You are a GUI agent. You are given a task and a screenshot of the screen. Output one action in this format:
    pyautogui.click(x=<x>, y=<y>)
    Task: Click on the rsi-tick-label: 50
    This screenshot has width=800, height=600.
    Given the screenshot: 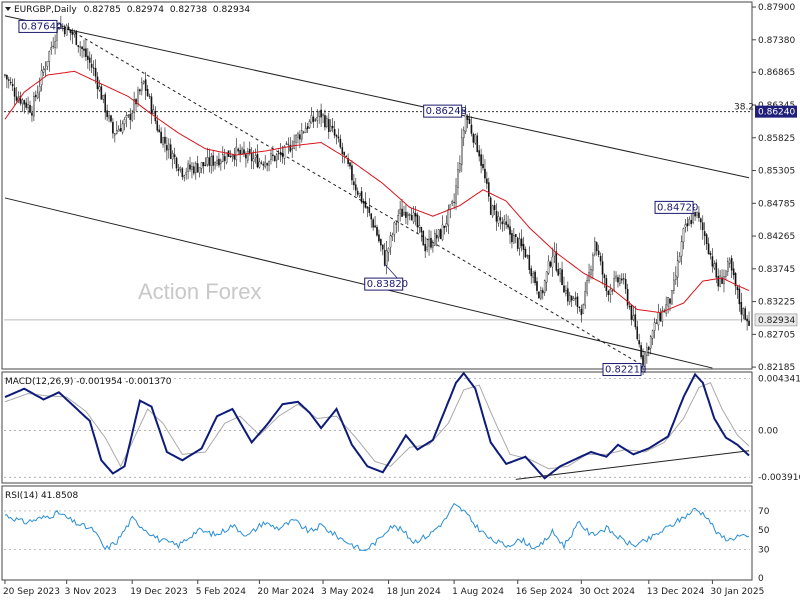 What is the action you would take?
    pyautogui.click(x=764, y=531)
    